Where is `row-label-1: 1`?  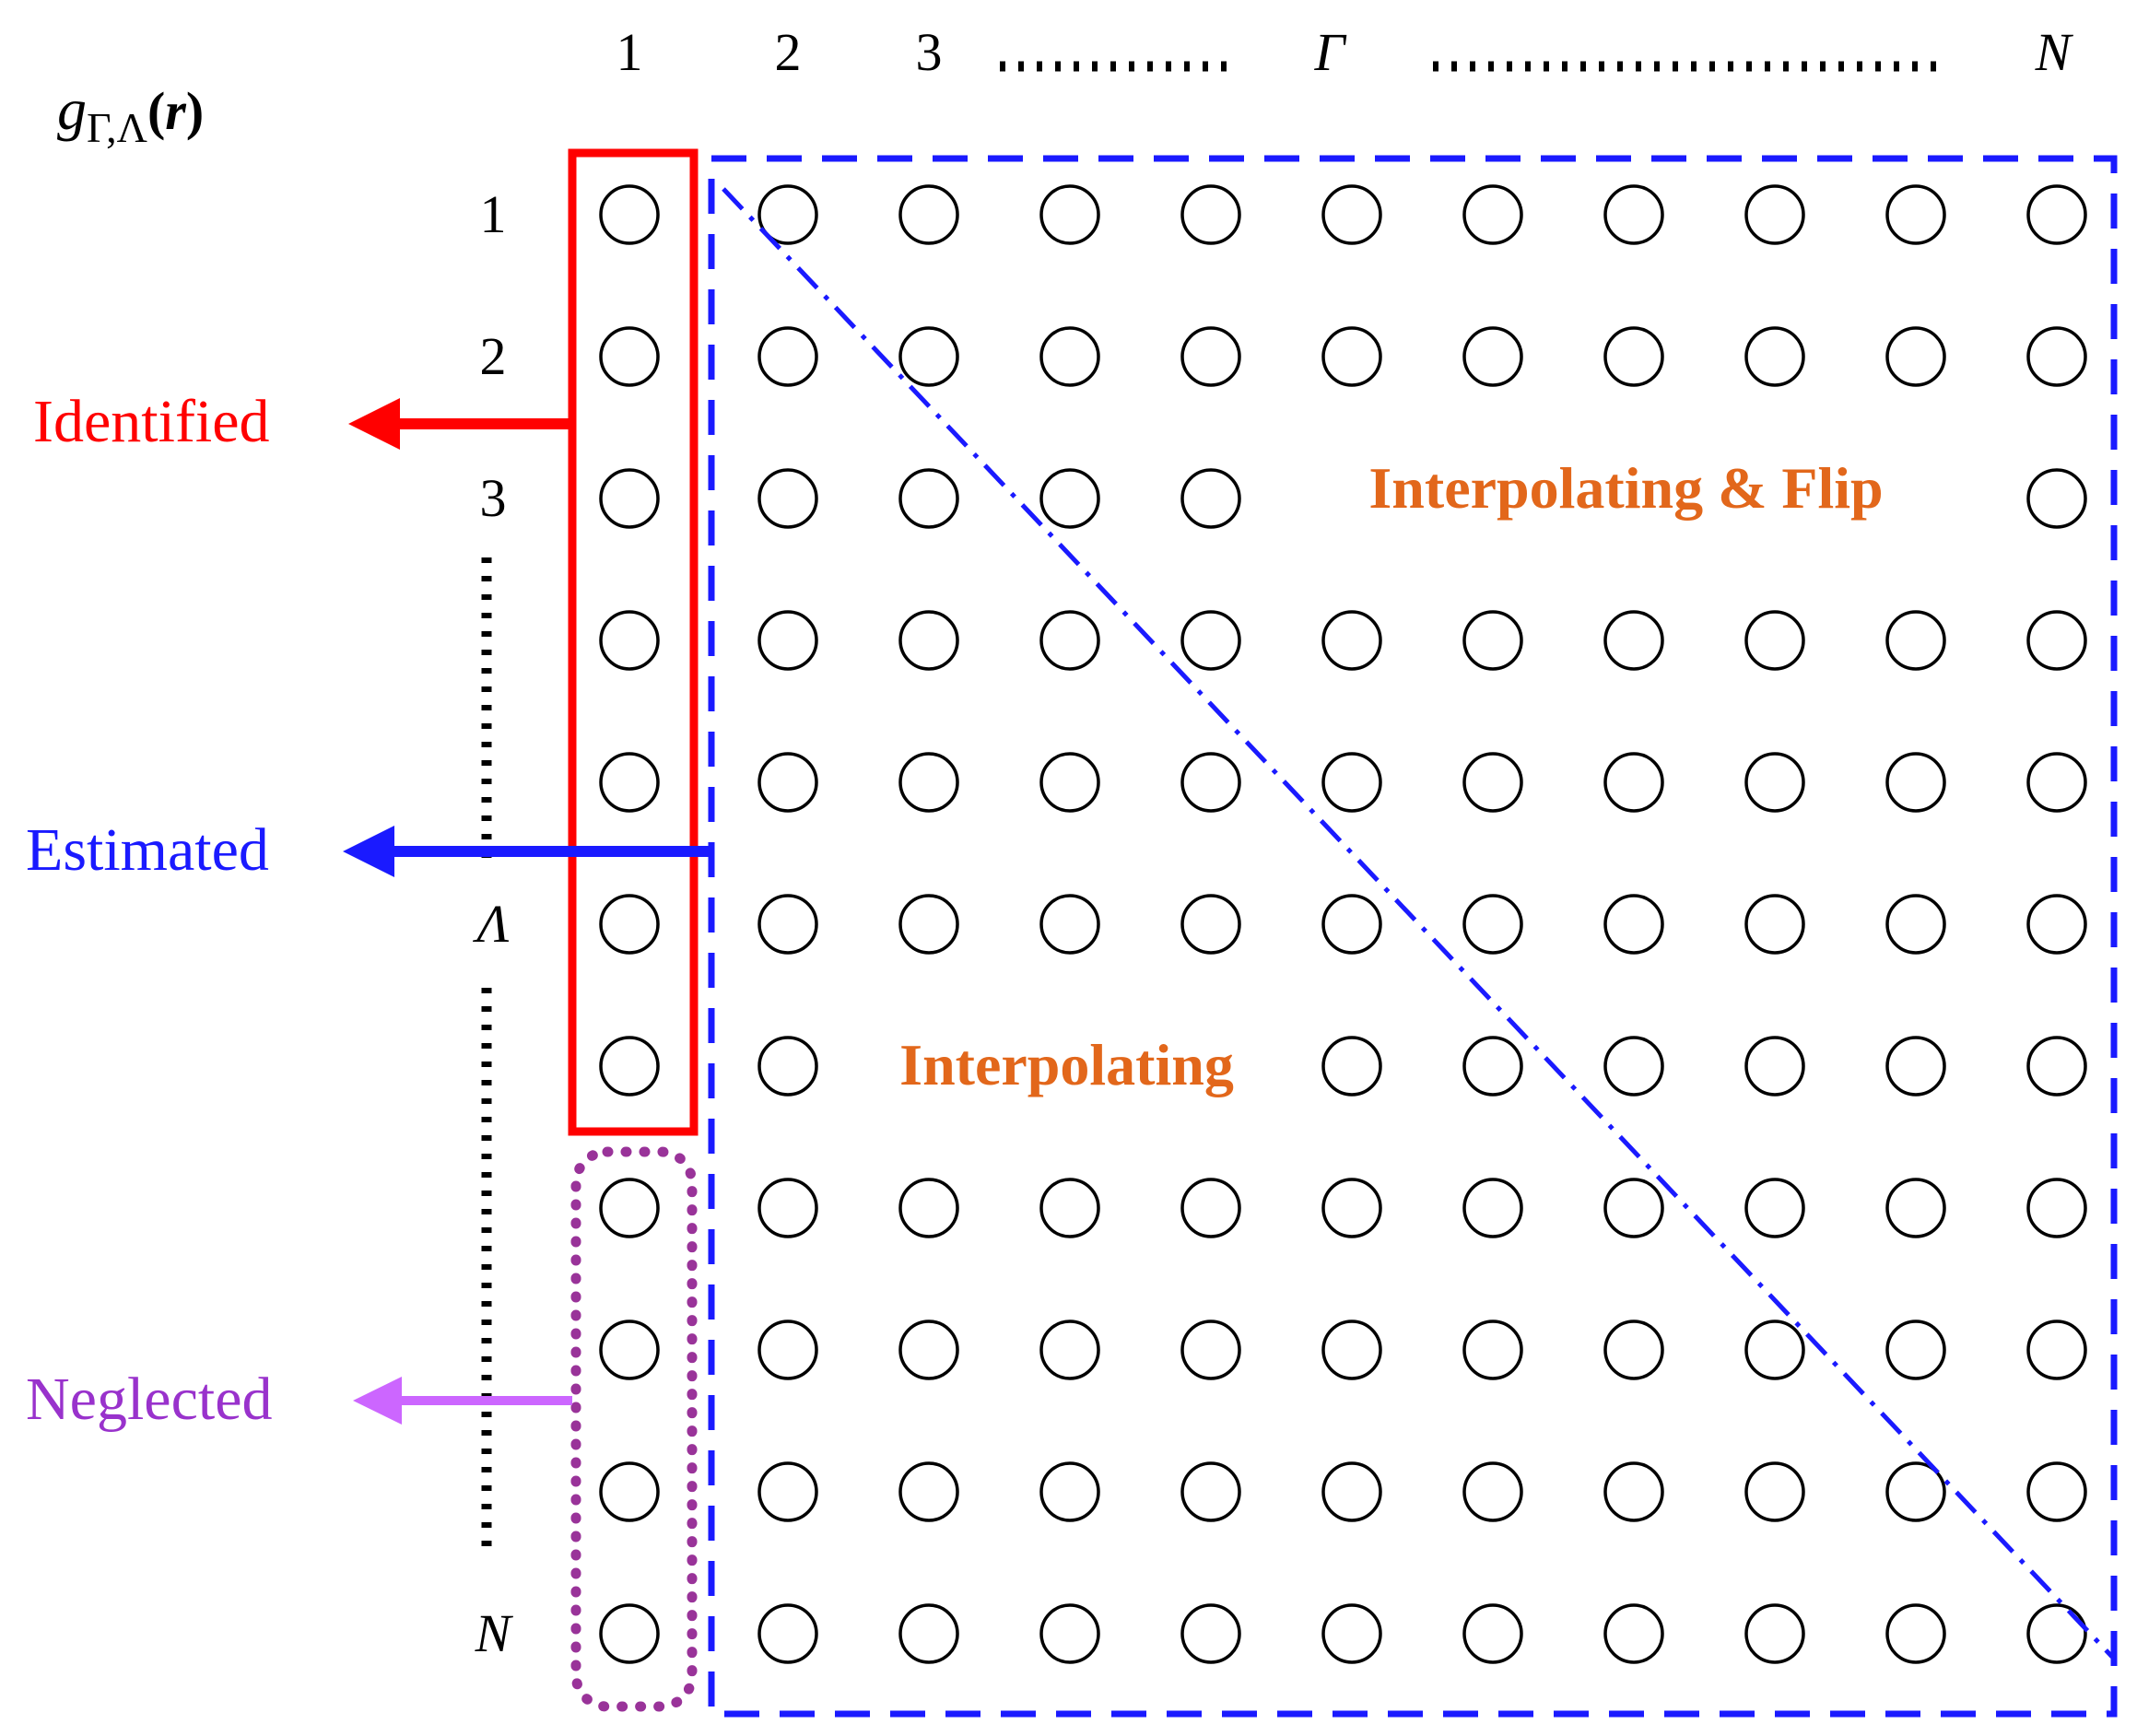 row-label-1: 1 is located at coordinates (493, 214).